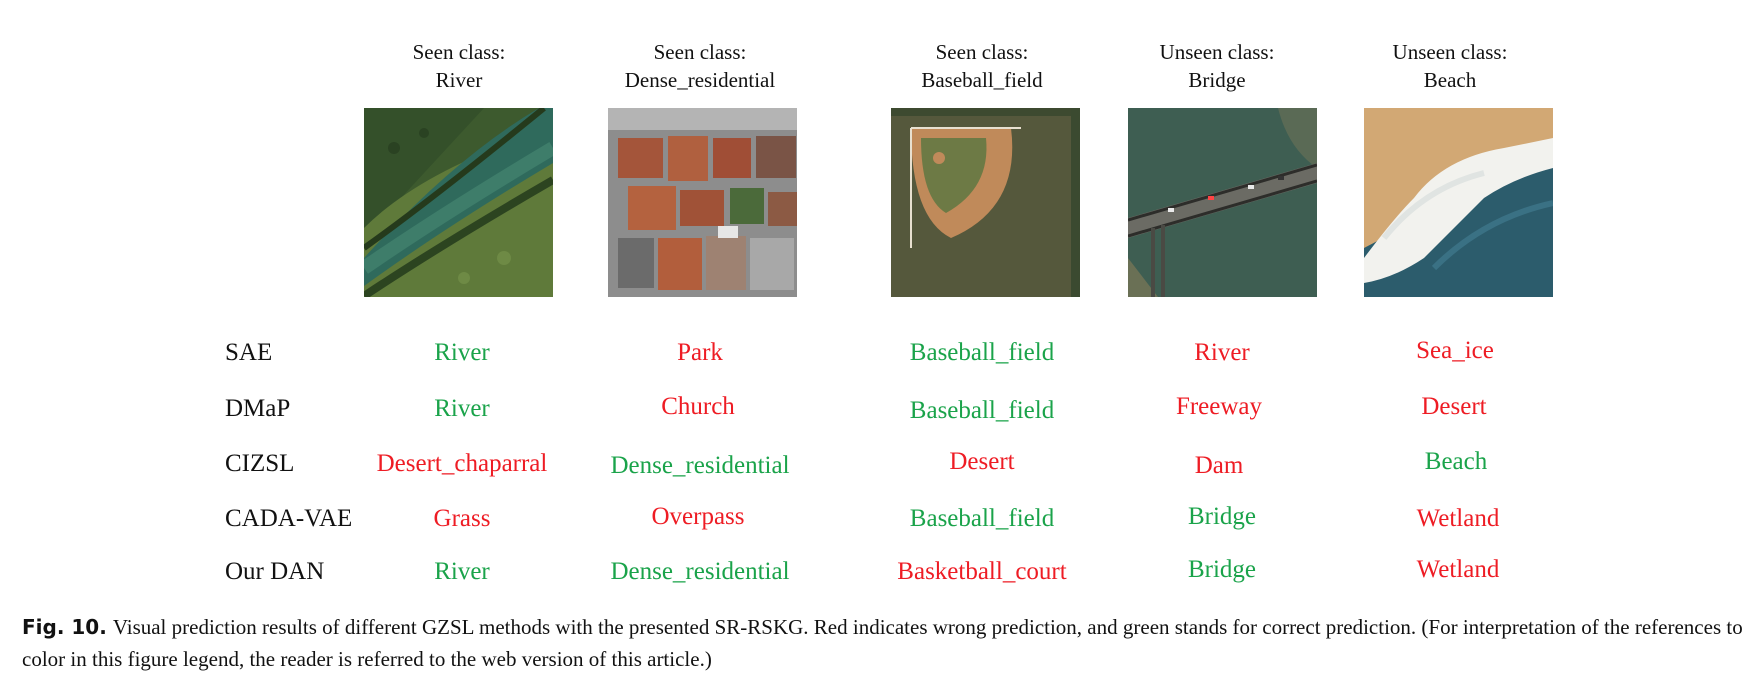  What do you see at coordinates (459, 66) in the screenshot?
I see `column-header-river: Seen class: River` at bounding box center [459, 66].